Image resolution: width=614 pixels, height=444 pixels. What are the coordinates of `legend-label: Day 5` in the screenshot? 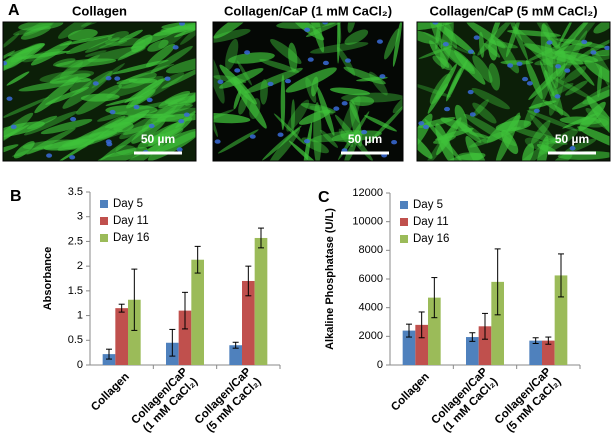 It's located at (128, 204).